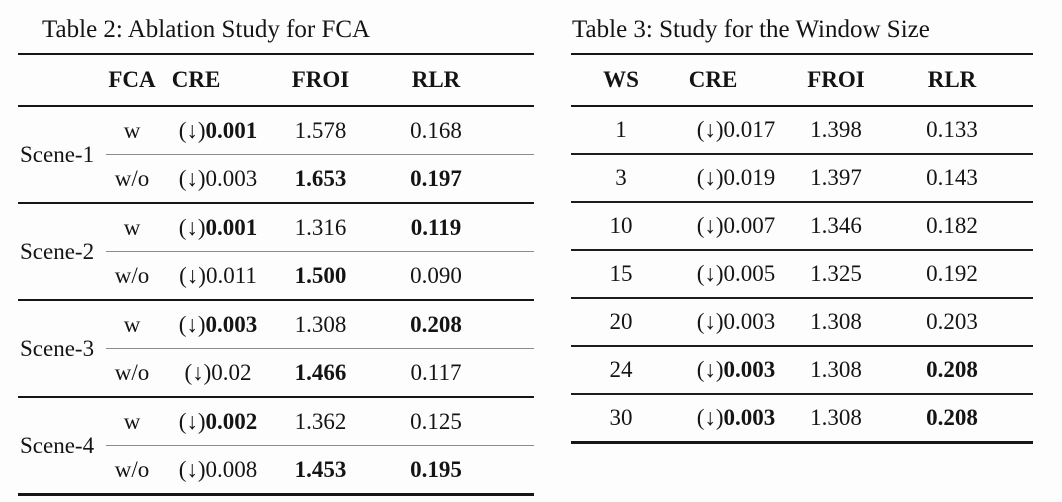  I want to click on table2-caption: Table 2: Ablation Study for FCA, so click(206, 29).